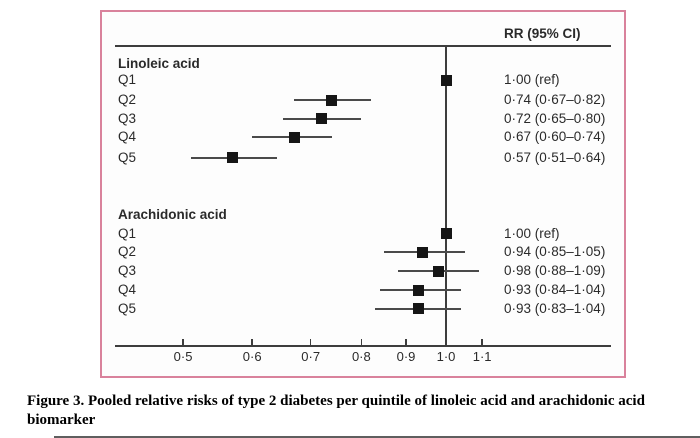 The image size is (700, 438). I want to click on x-axis-tick-label: 0·6, so click(252, 356).